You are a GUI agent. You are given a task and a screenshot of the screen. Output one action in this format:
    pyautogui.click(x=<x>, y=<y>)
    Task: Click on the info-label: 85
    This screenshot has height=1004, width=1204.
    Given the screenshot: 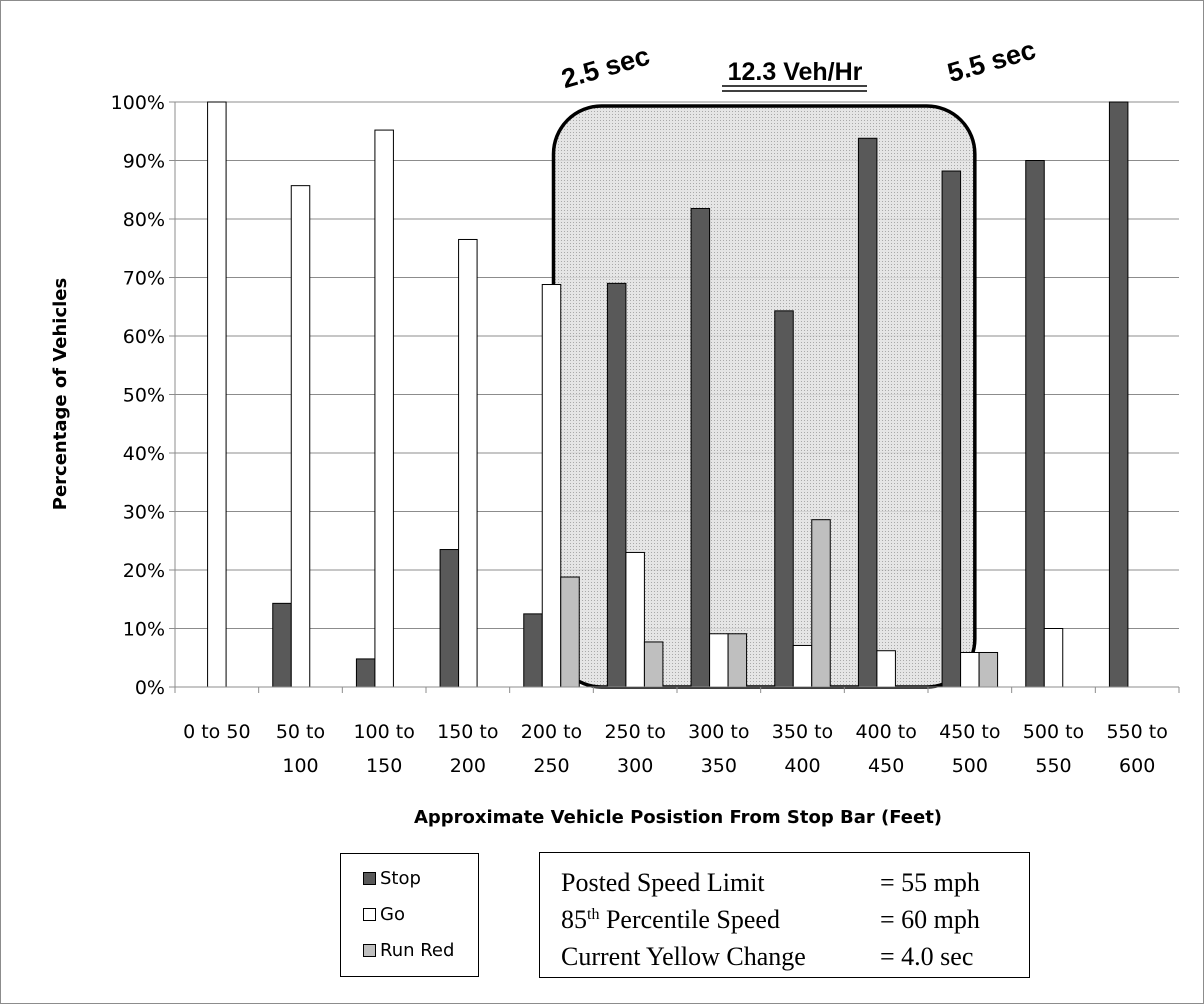 What is the action you would take?
    pyautogui.click(x=574, y=919)
    